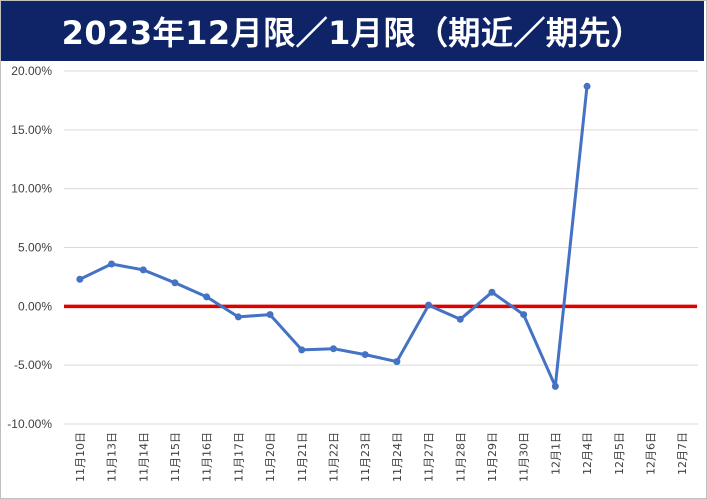 The image size is (707, 499). What do you see at coordinates (429, 457) in the screenshot?
I see `x-tick-label: 11月27日` at bounding box center [429, 457].